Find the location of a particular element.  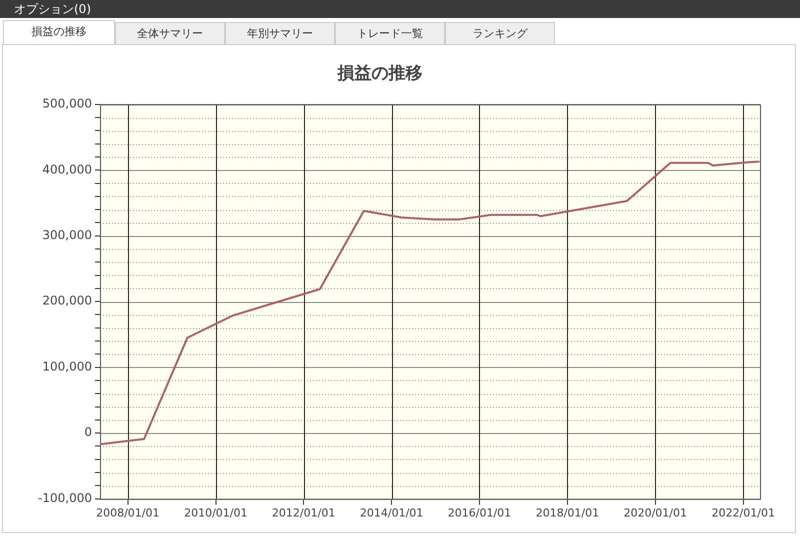

x-tick-label: 2014/01/01 is located at coordinates (392, 513).